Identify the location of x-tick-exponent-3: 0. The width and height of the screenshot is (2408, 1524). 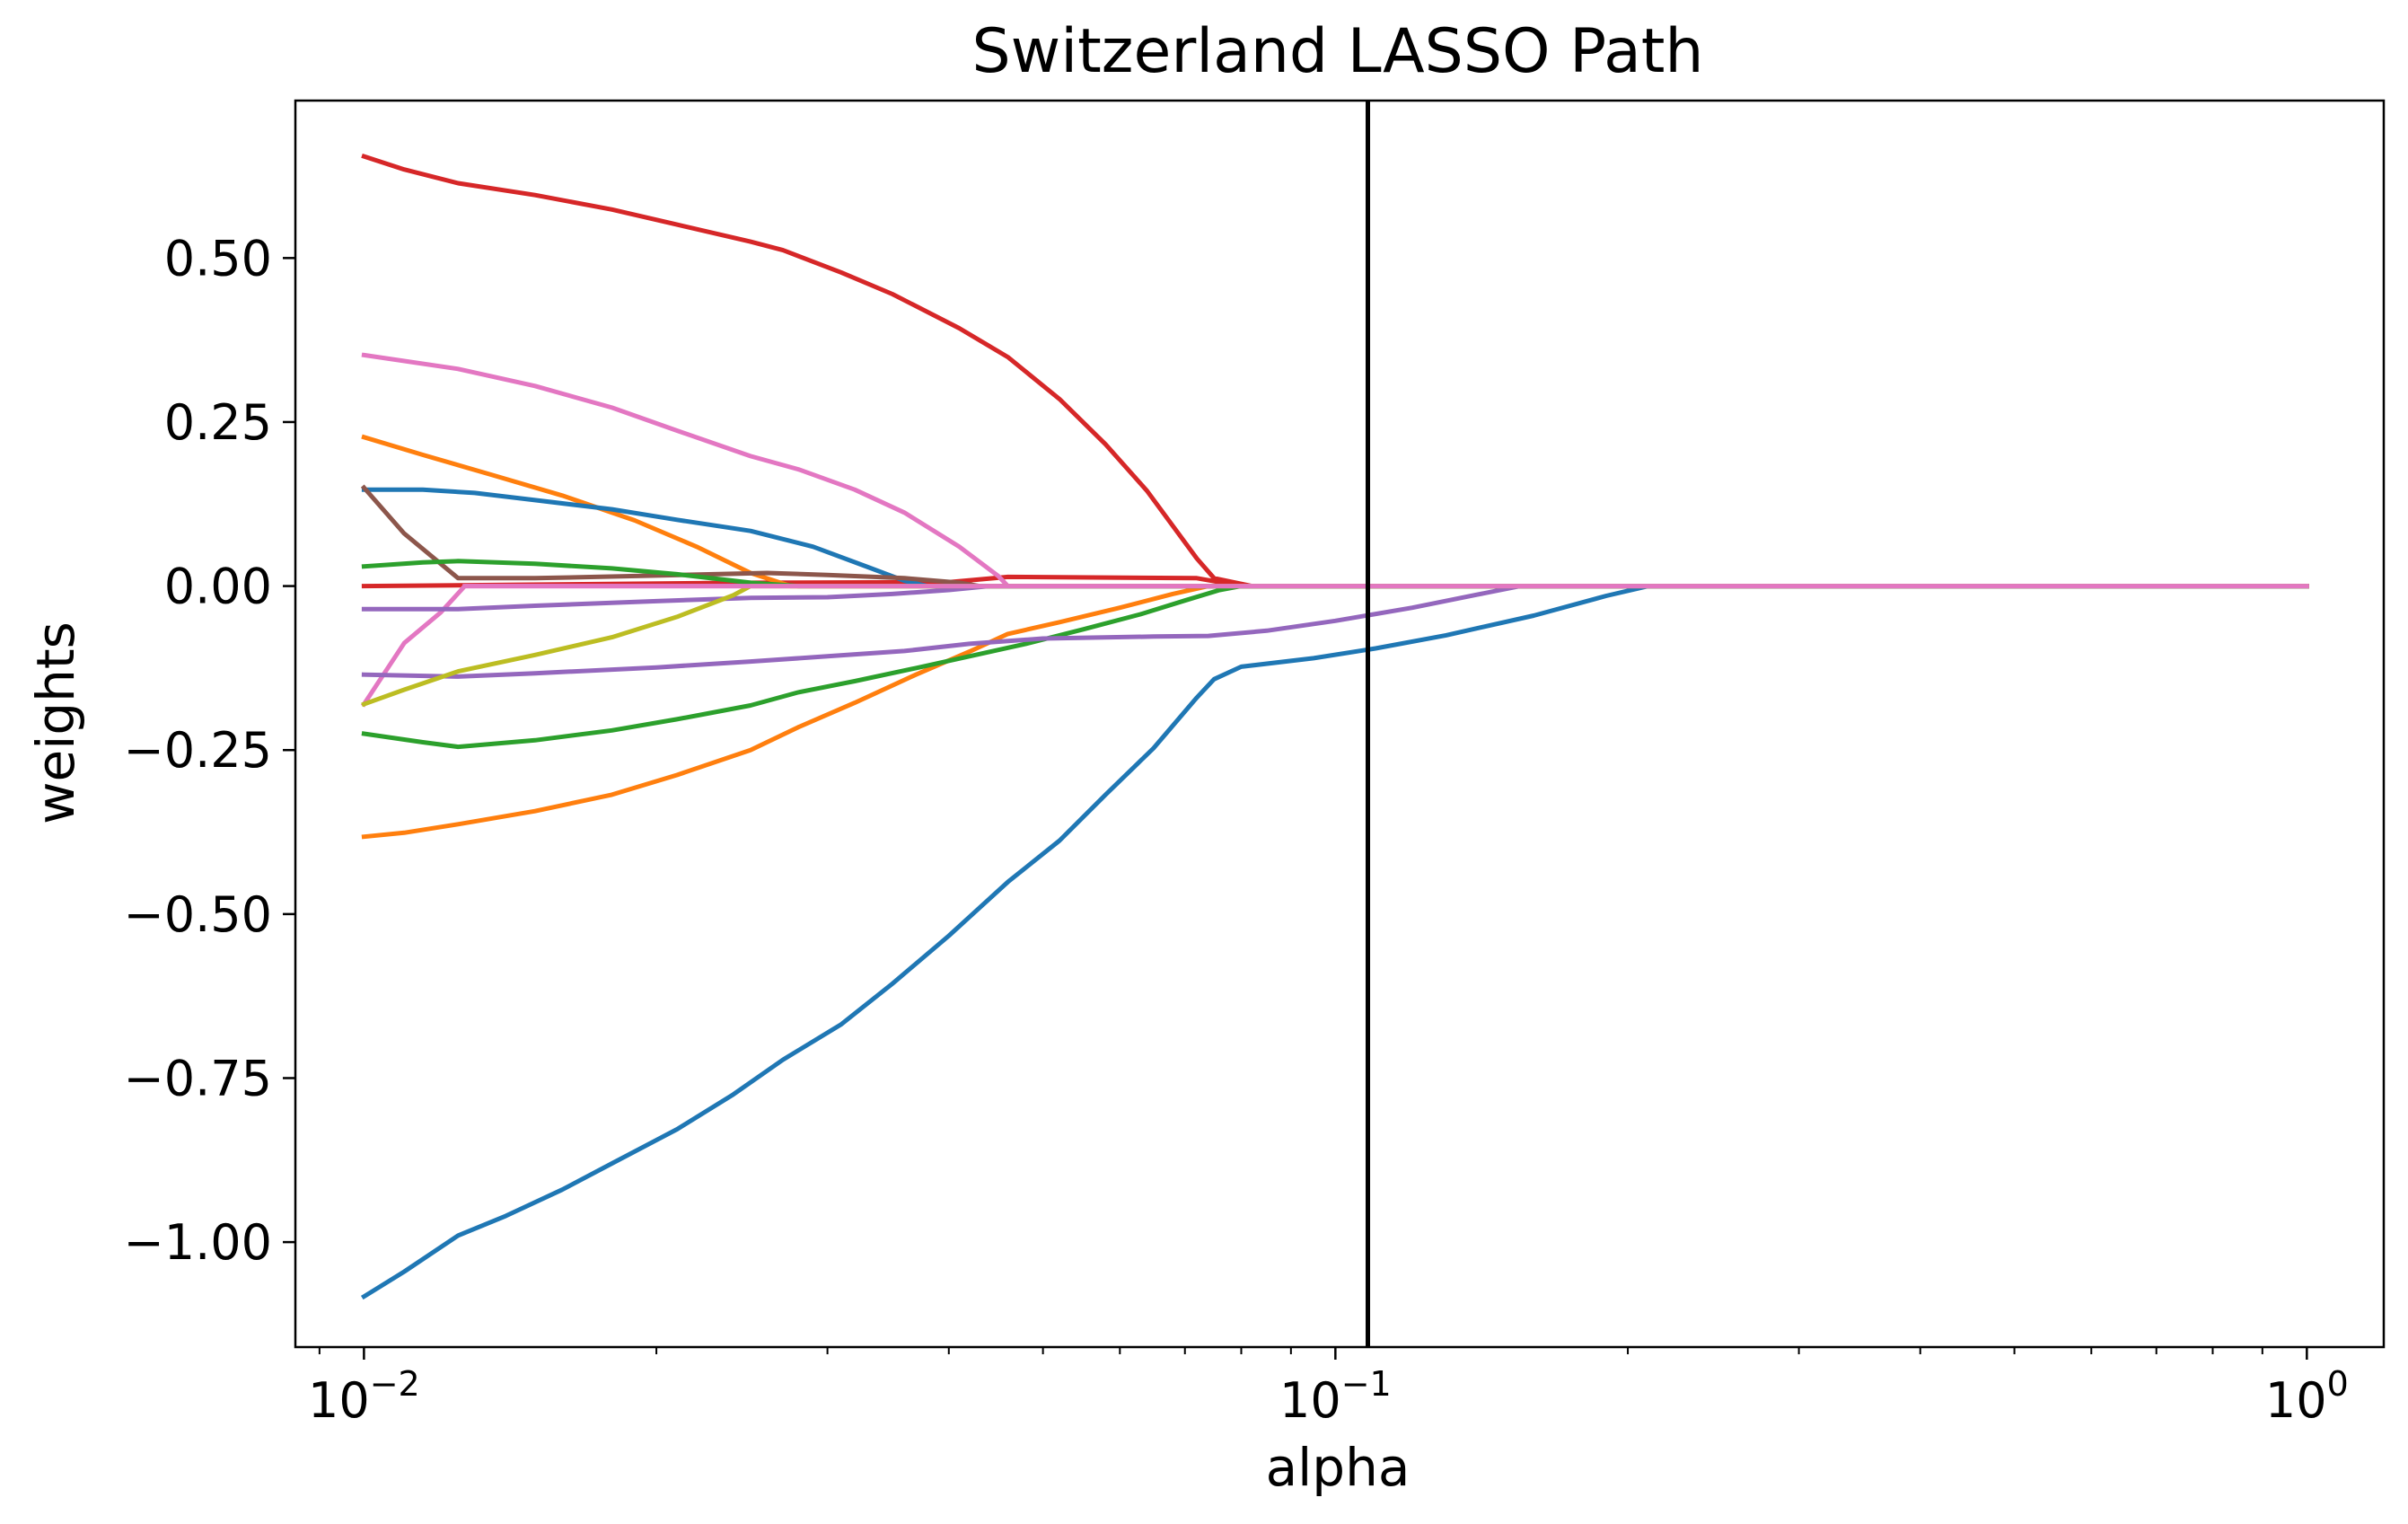
(2338, 1384).